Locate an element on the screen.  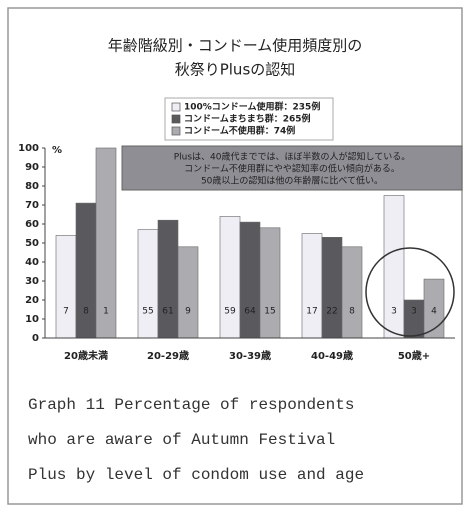
y-tick-label: 80 is located at coordinates (32, 186).